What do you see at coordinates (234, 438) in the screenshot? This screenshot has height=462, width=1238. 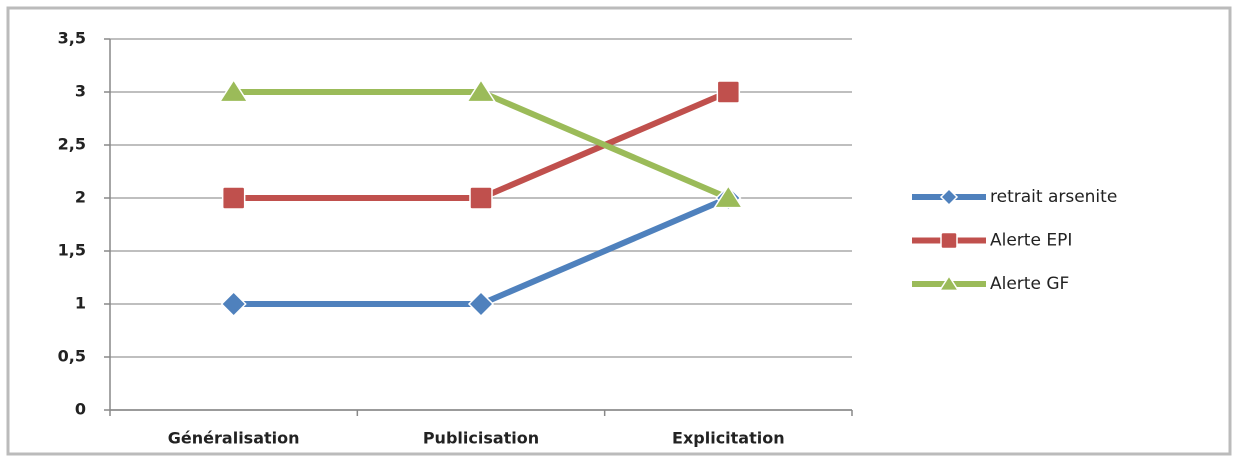 I see `x-tick-label: Généralisation` at bounding box center [234, 438].